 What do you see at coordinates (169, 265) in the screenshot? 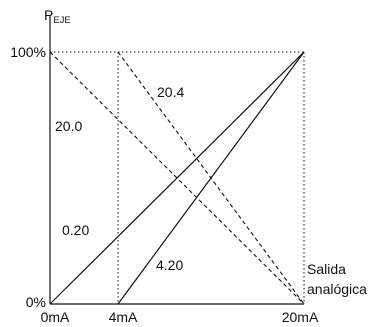
I see `label-4-20: 4.20` at bounding box center [169, 265].